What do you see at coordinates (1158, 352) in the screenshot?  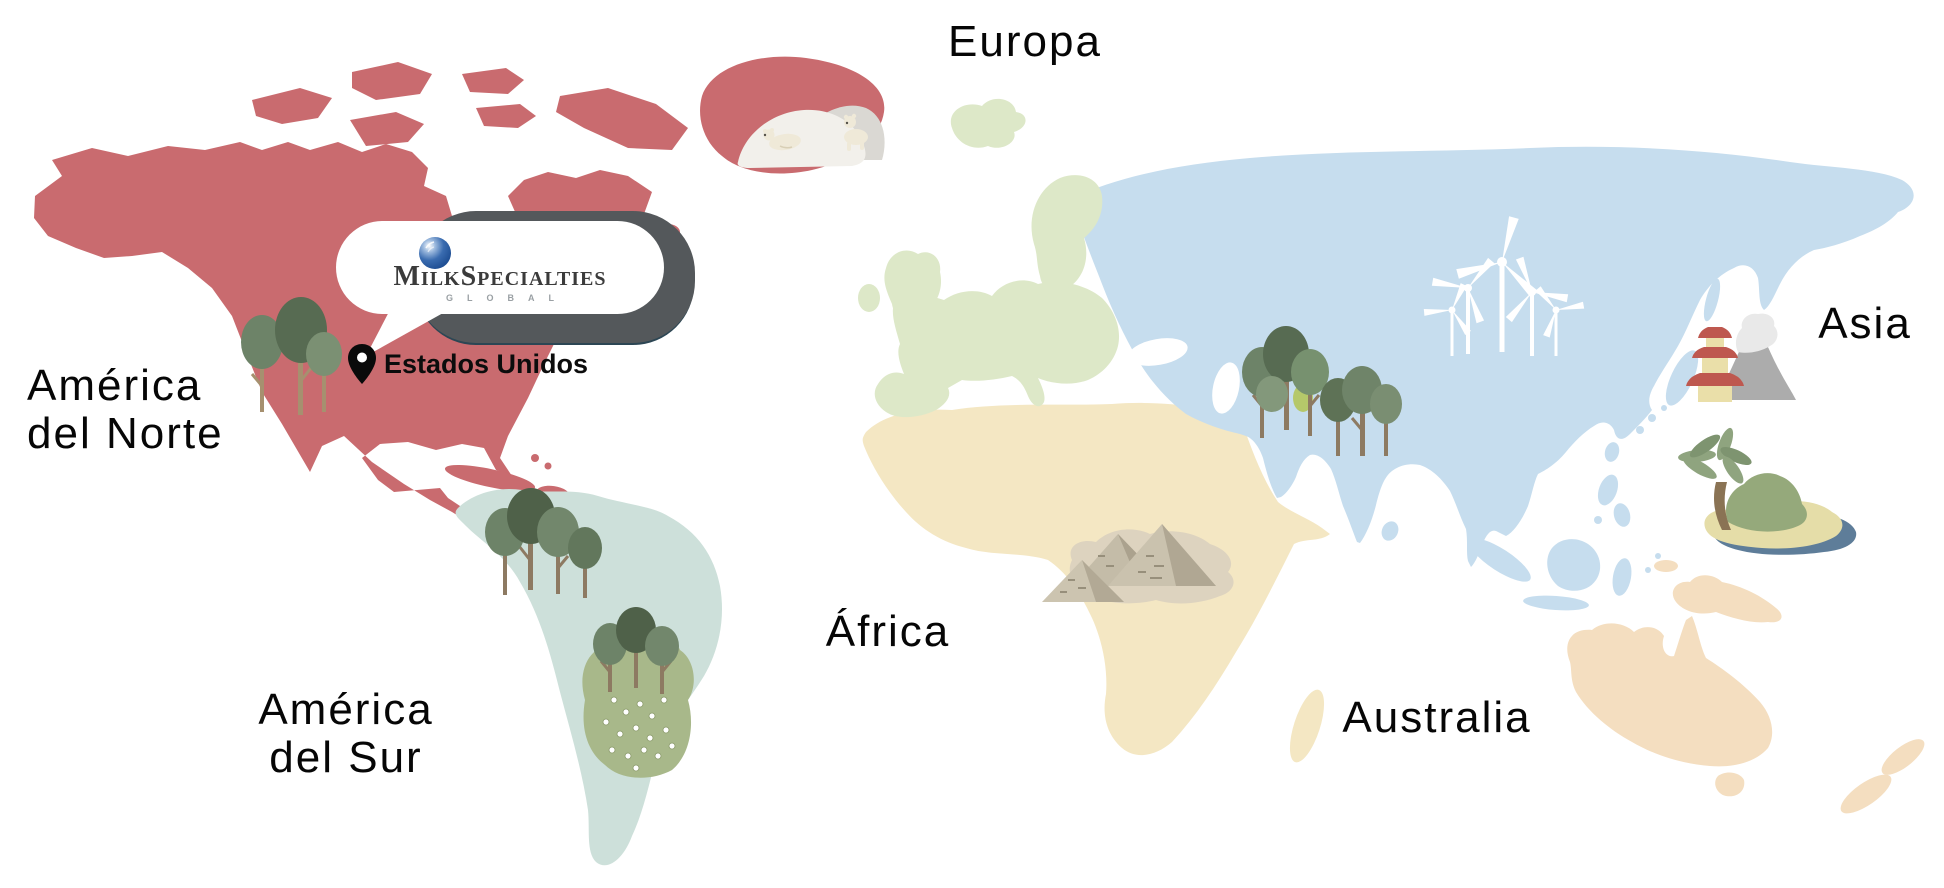 I see `black-sea` at bounding box center [1158, 352].